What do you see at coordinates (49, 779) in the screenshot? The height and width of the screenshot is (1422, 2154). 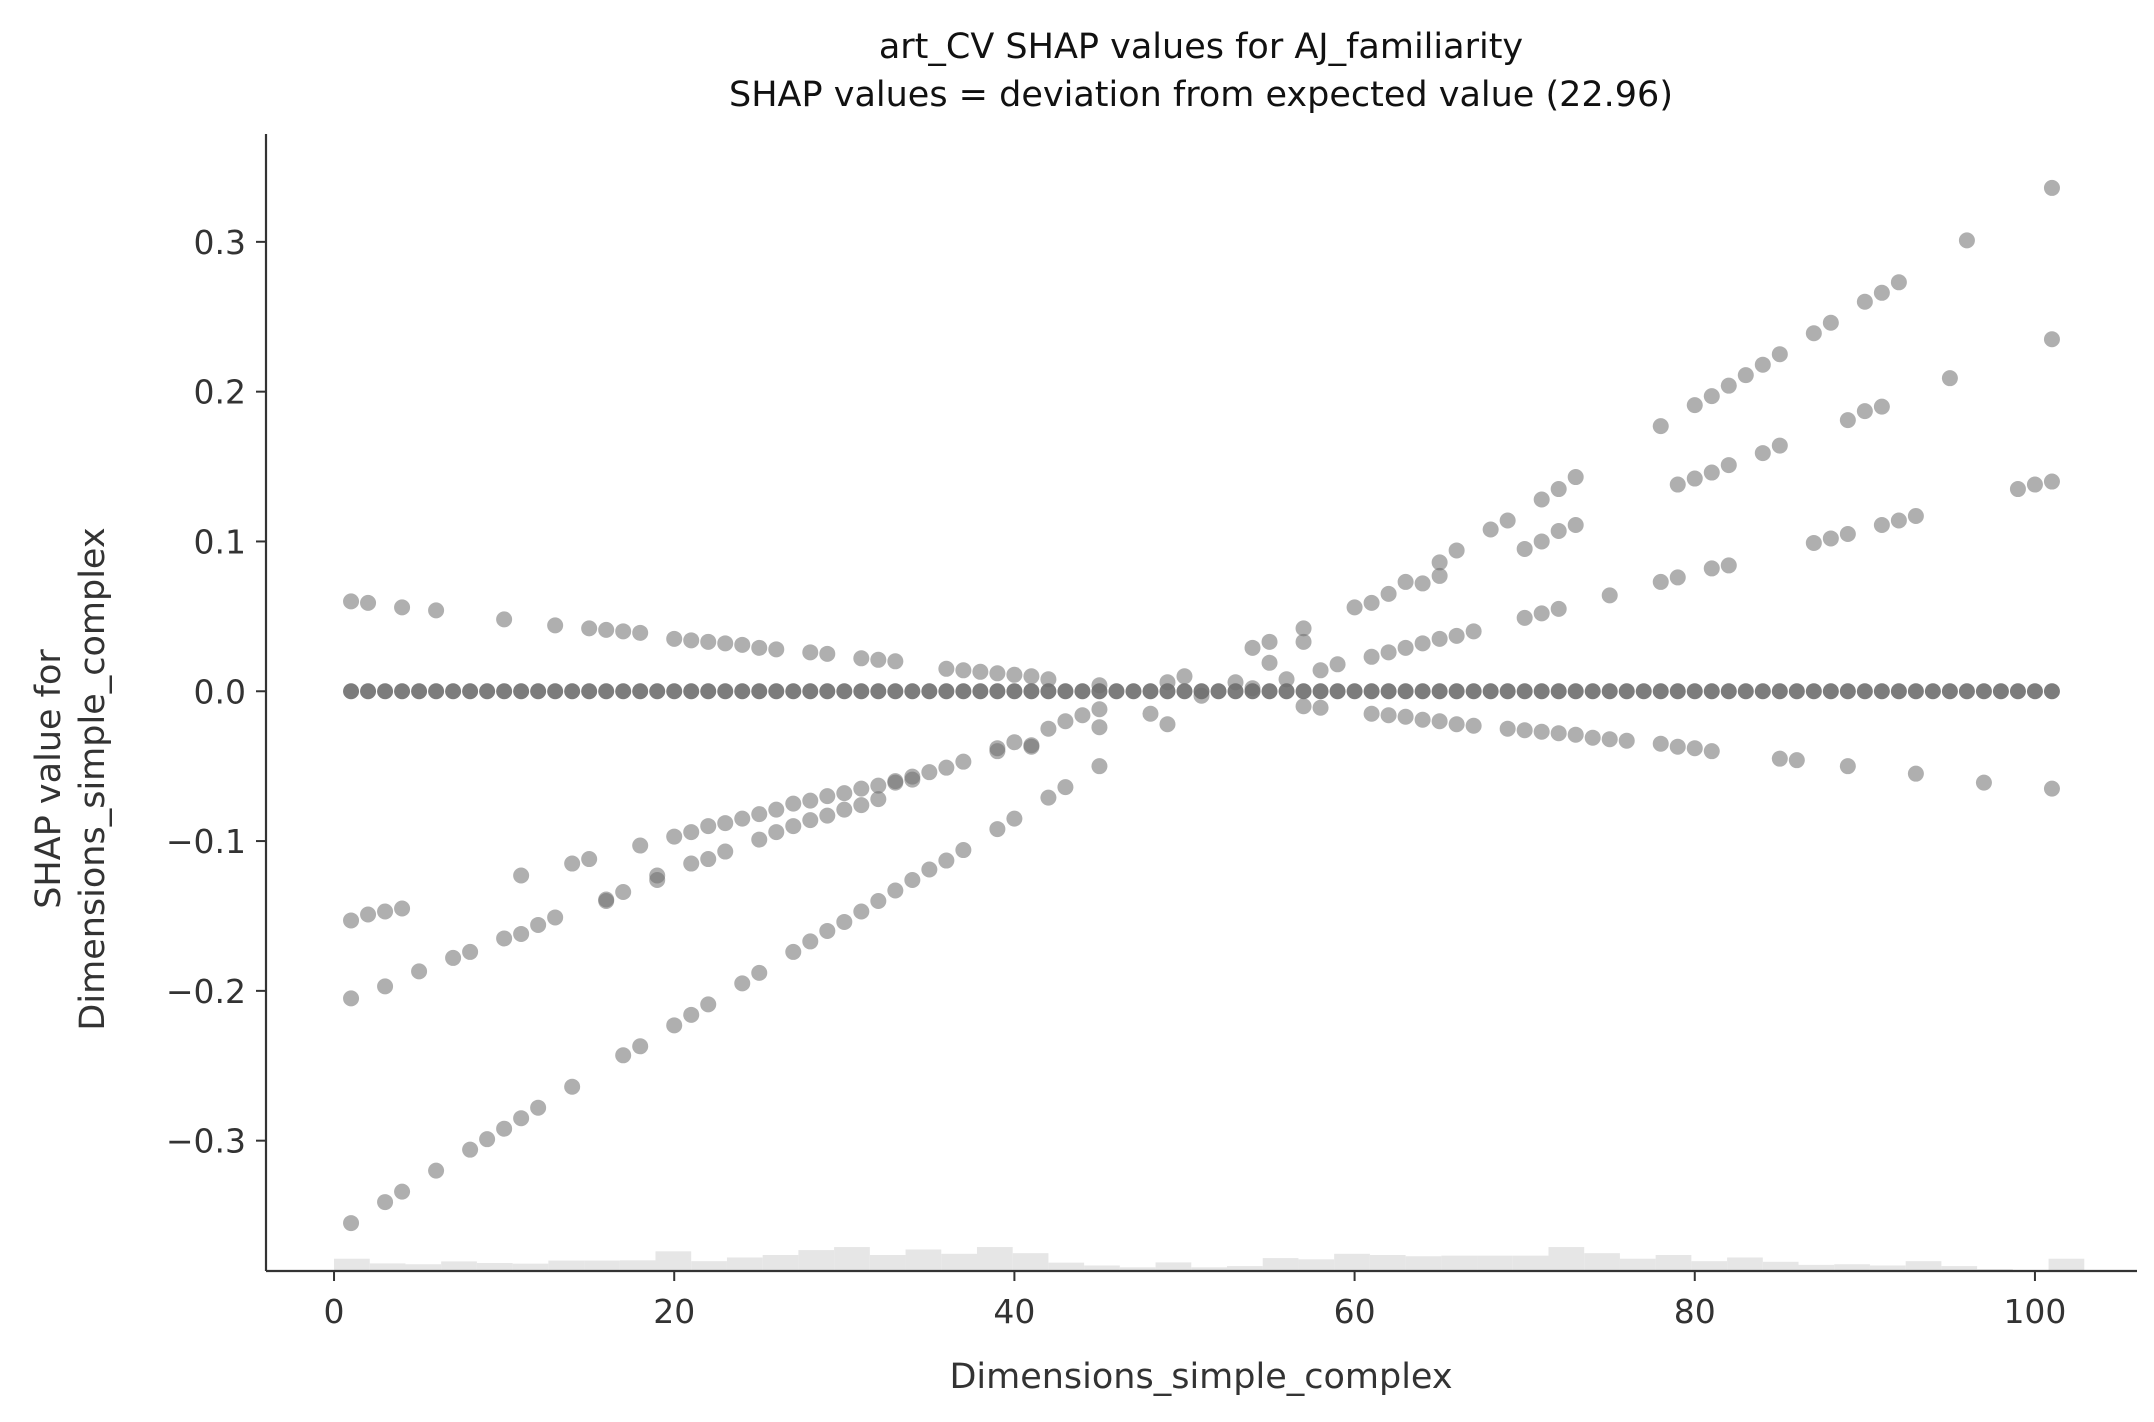 I see `y-axis-label-line-1: SHAP value for` at bounding box center [49, 779].